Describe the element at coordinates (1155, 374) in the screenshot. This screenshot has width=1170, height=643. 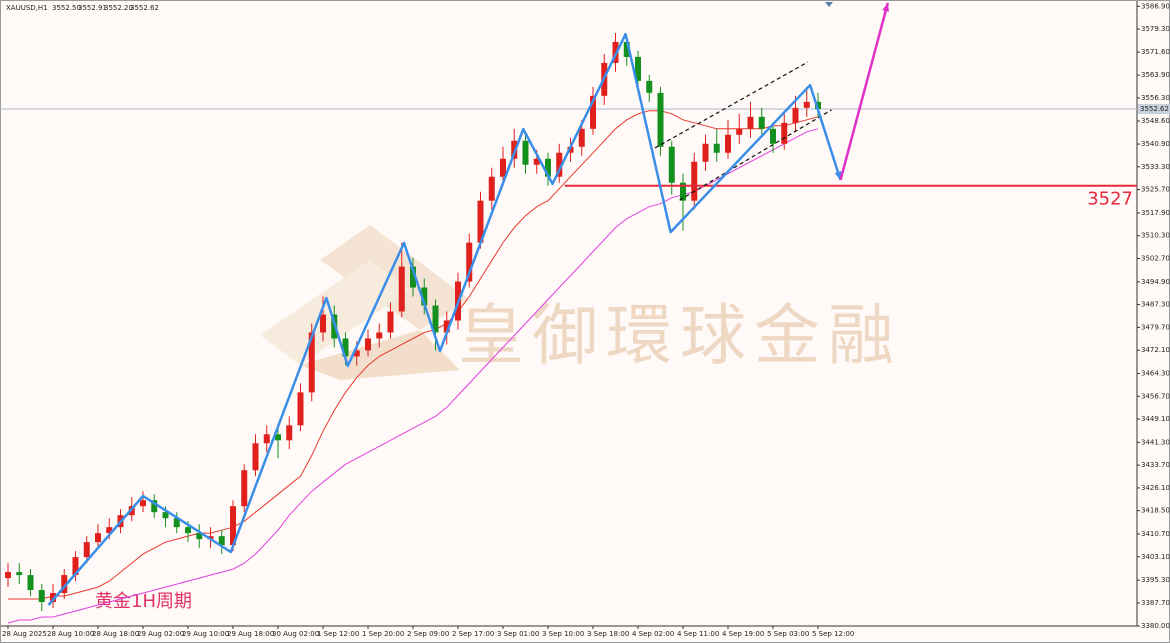
I see `y-tick-label: 3464.30` at that location.